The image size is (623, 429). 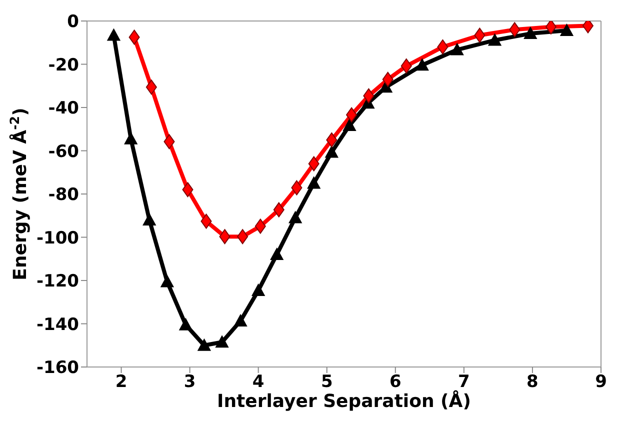 I want to click on x-tick-label: 2, so click(x=121, y=382).